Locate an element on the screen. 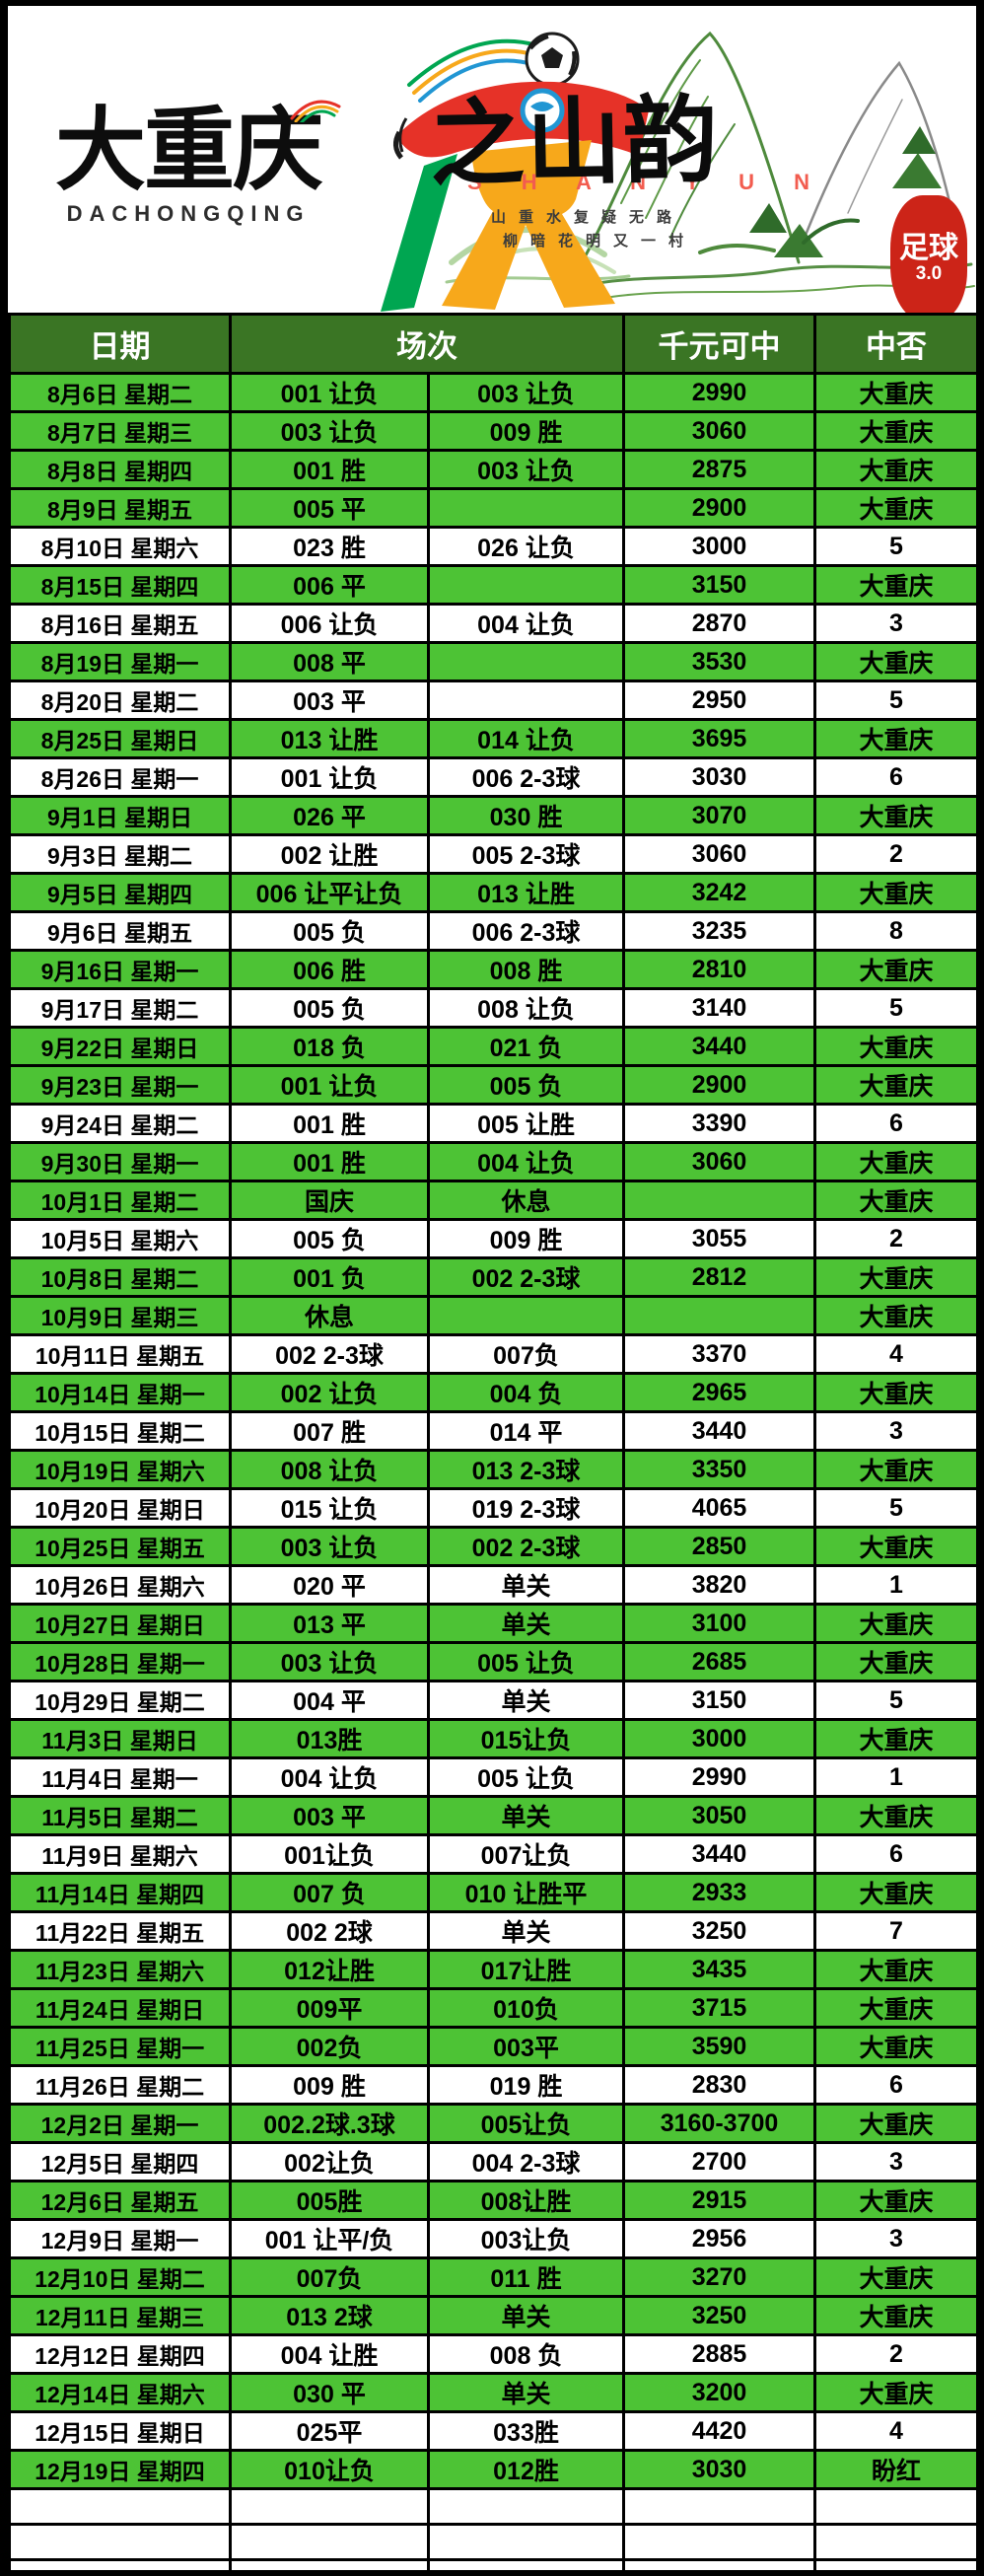 Image resolution: width=984 pixels, height=2576 pixels. payout-cell: 2950 is located at coordinates (719, 701).